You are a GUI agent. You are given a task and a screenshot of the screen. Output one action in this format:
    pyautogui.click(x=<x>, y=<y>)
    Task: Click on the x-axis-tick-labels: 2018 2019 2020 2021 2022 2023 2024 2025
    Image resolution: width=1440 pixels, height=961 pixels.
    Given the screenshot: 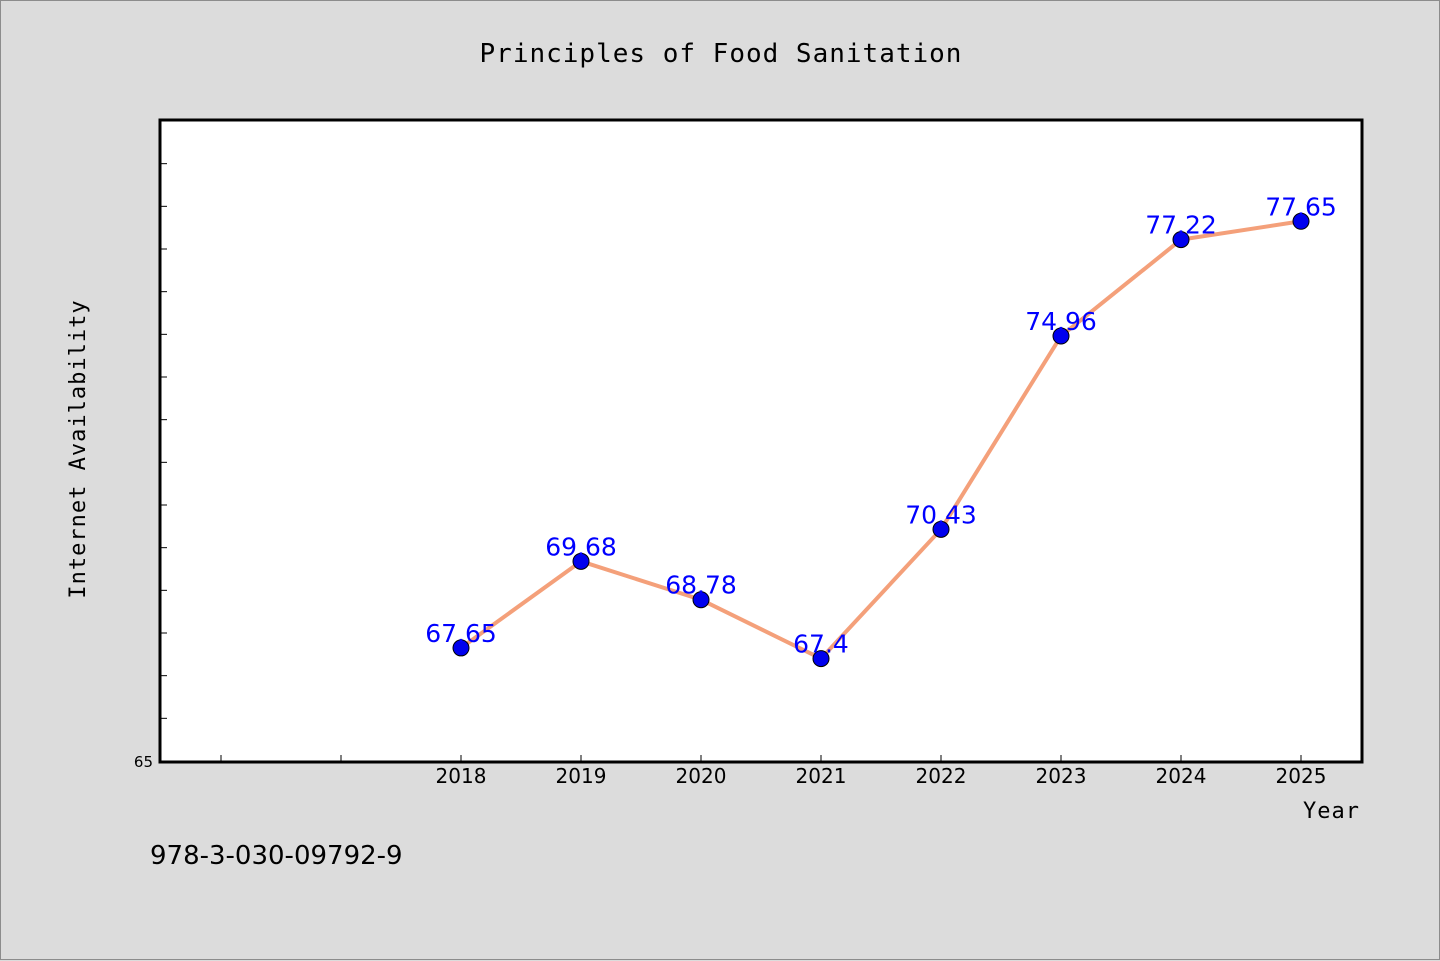 What is the action you would take?
    pyautogui.click(x=881, y=776)
    